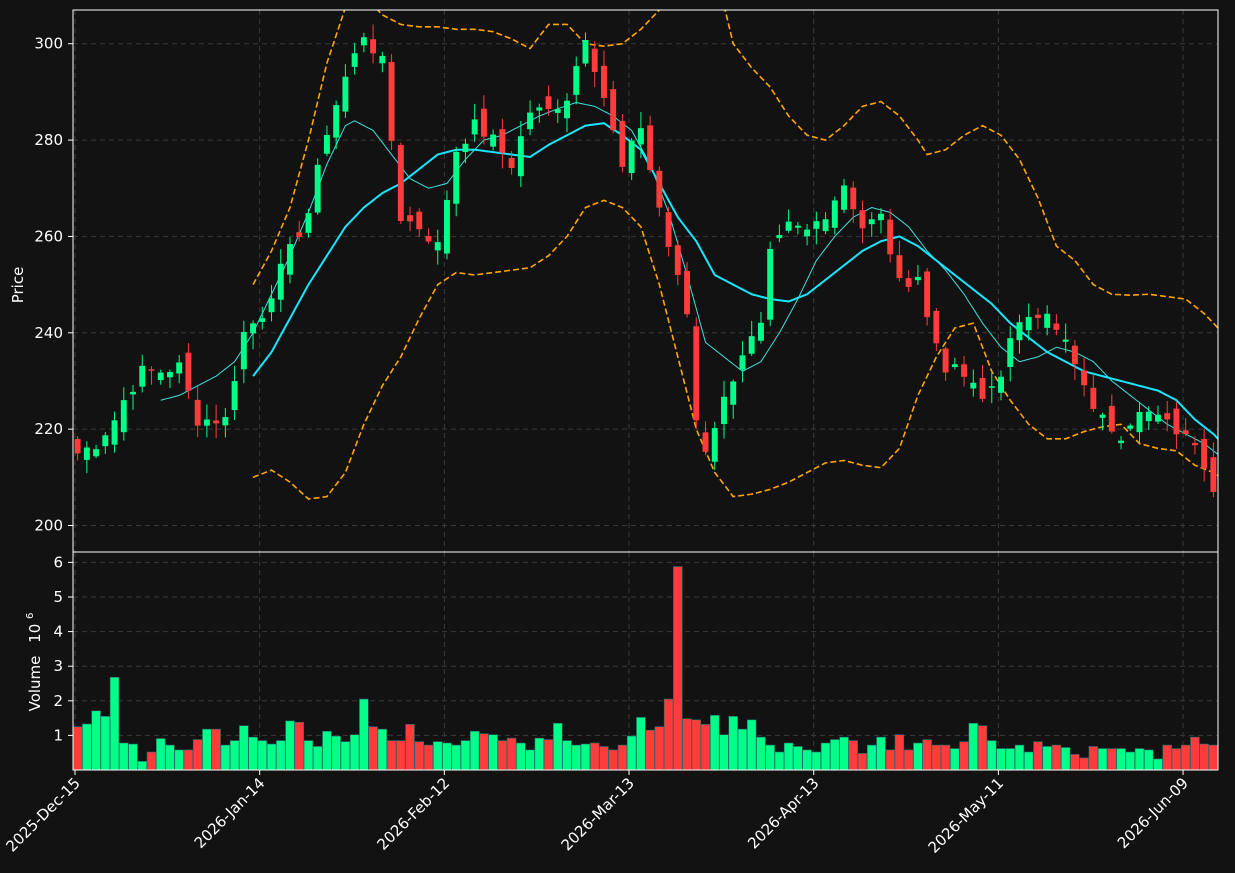 The width and height of the screenshot is (1235, 873). Describe the element at coordinates (35, 684) in the screenshot. I see `volume-axis-label-text: Volume` at that location.